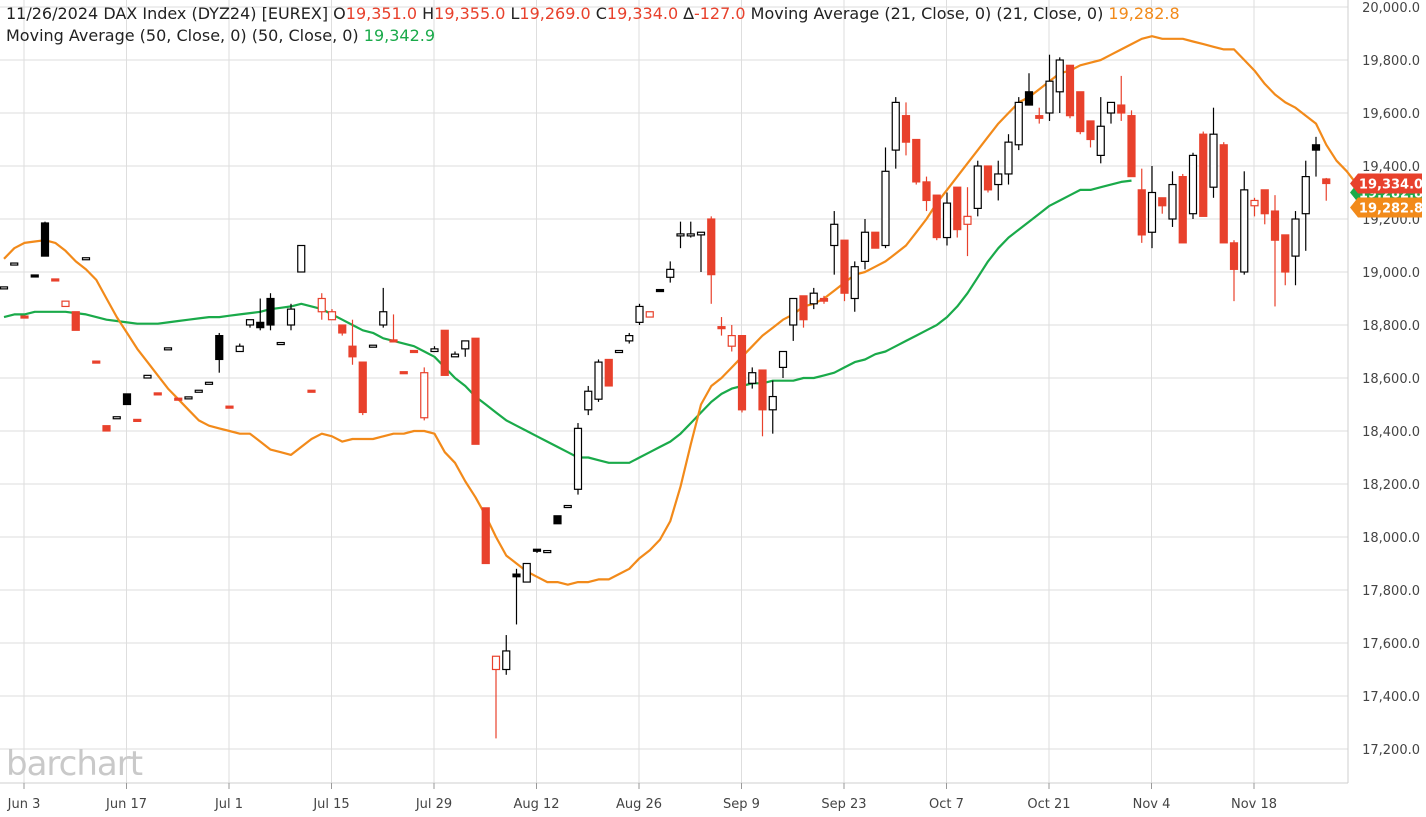 This screenshot has width=1426, height=817. I want to click on x-tick-label: Jun 3, so click(24, 804).